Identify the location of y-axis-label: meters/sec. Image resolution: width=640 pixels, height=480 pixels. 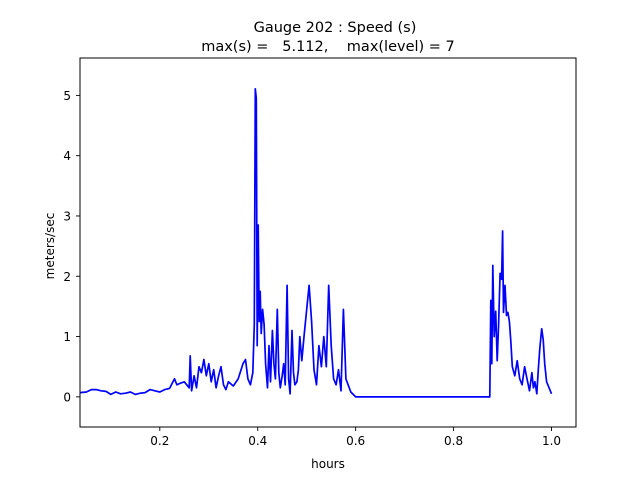
(50, 246).